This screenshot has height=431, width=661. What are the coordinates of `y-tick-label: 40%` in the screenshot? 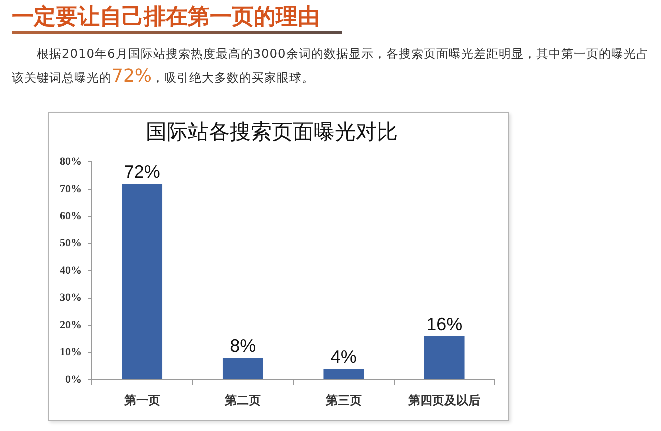 It's located at (71, 270).